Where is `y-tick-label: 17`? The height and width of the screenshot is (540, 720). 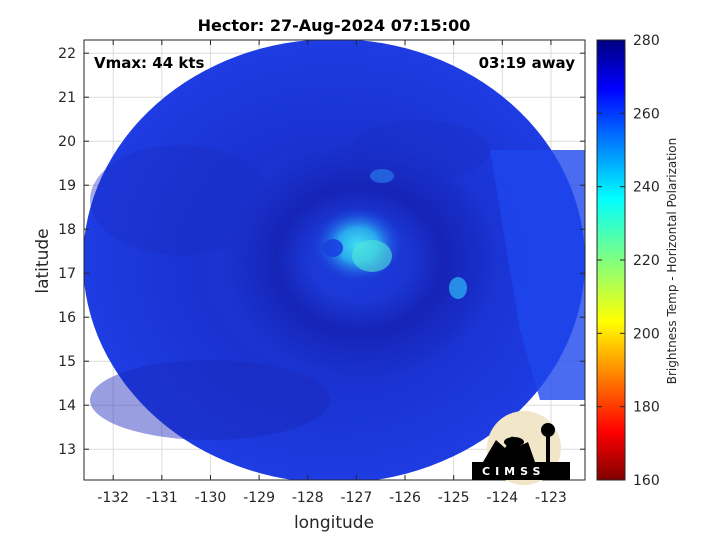
y-tick-label: 17 is located at coordinates (67, 274).